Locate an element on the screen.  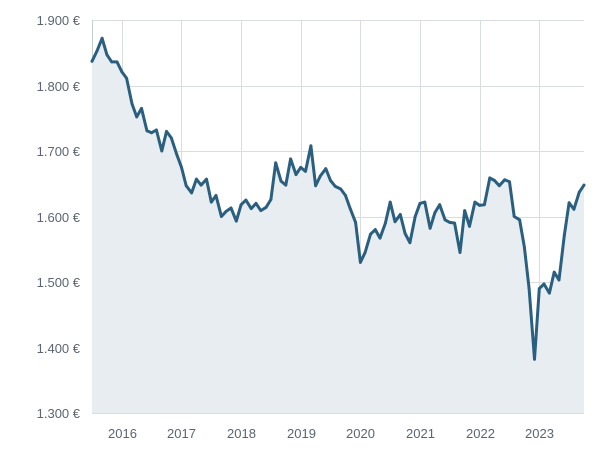
x-tick-label: 2018 is located at coordinates (241, 433).